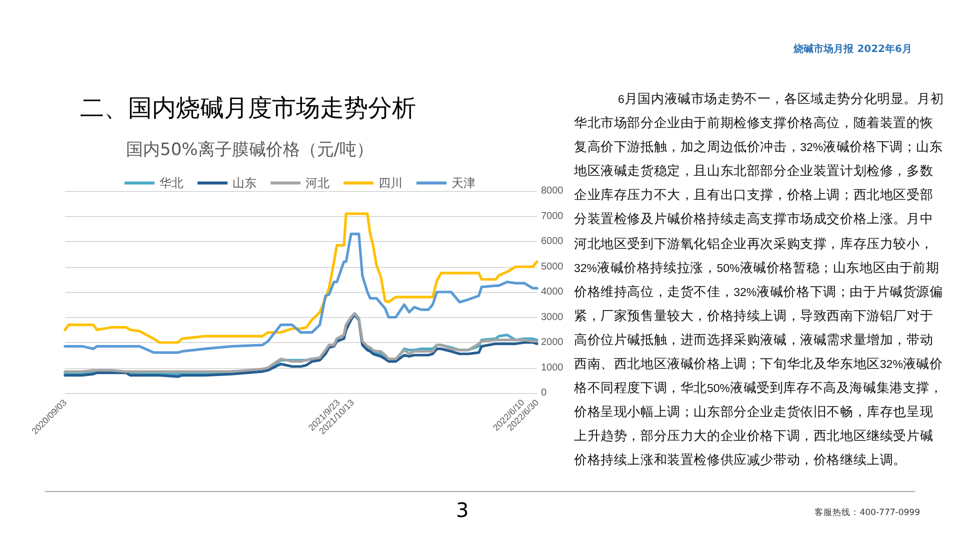 The width and height of the screenshot is (960, 540). What do you see at coordinates (552, 191) in the screenshot?
I see `y-tick-label: 8000` at bounding box center [552, 191].